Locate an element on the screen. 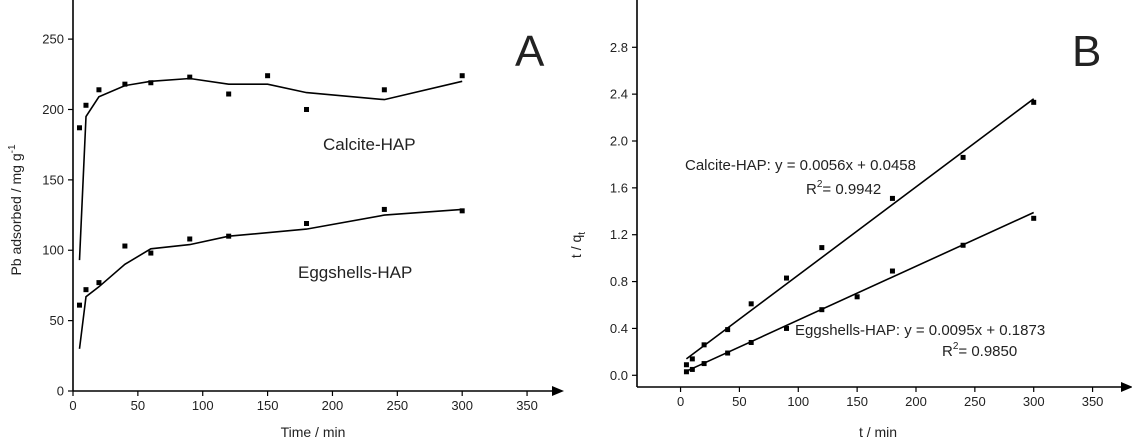 This screenshot has height=443, width=1132. y-tick-label: 1.6 is located at coordinates (619, 187).